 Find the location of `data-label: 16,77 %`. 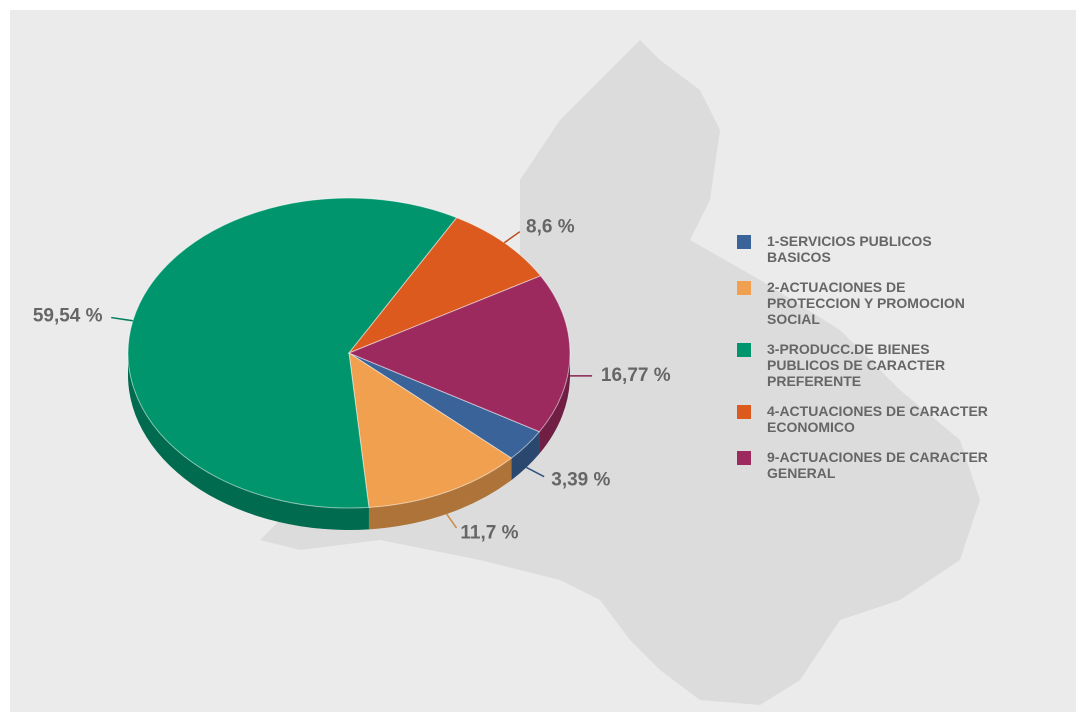

data-label: 16,77 % is located at coordinates (636, 375).